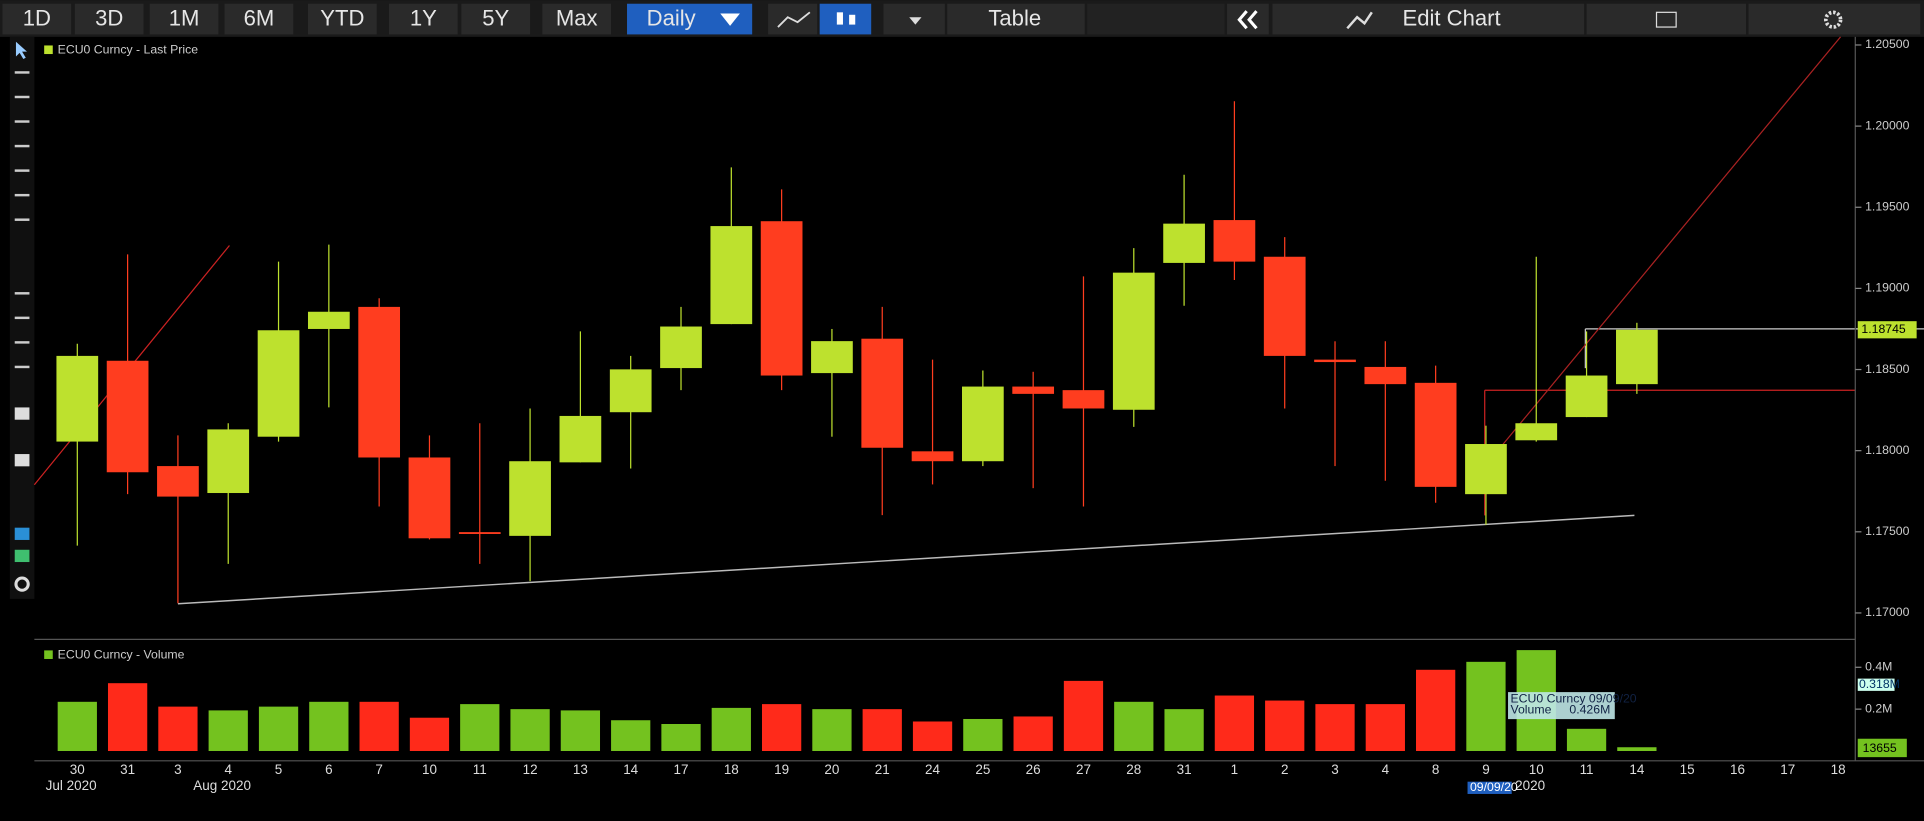  Describe the element at coordinates (222, 785) in the screenshot. I see `month-label: Aug 2020` at that location.